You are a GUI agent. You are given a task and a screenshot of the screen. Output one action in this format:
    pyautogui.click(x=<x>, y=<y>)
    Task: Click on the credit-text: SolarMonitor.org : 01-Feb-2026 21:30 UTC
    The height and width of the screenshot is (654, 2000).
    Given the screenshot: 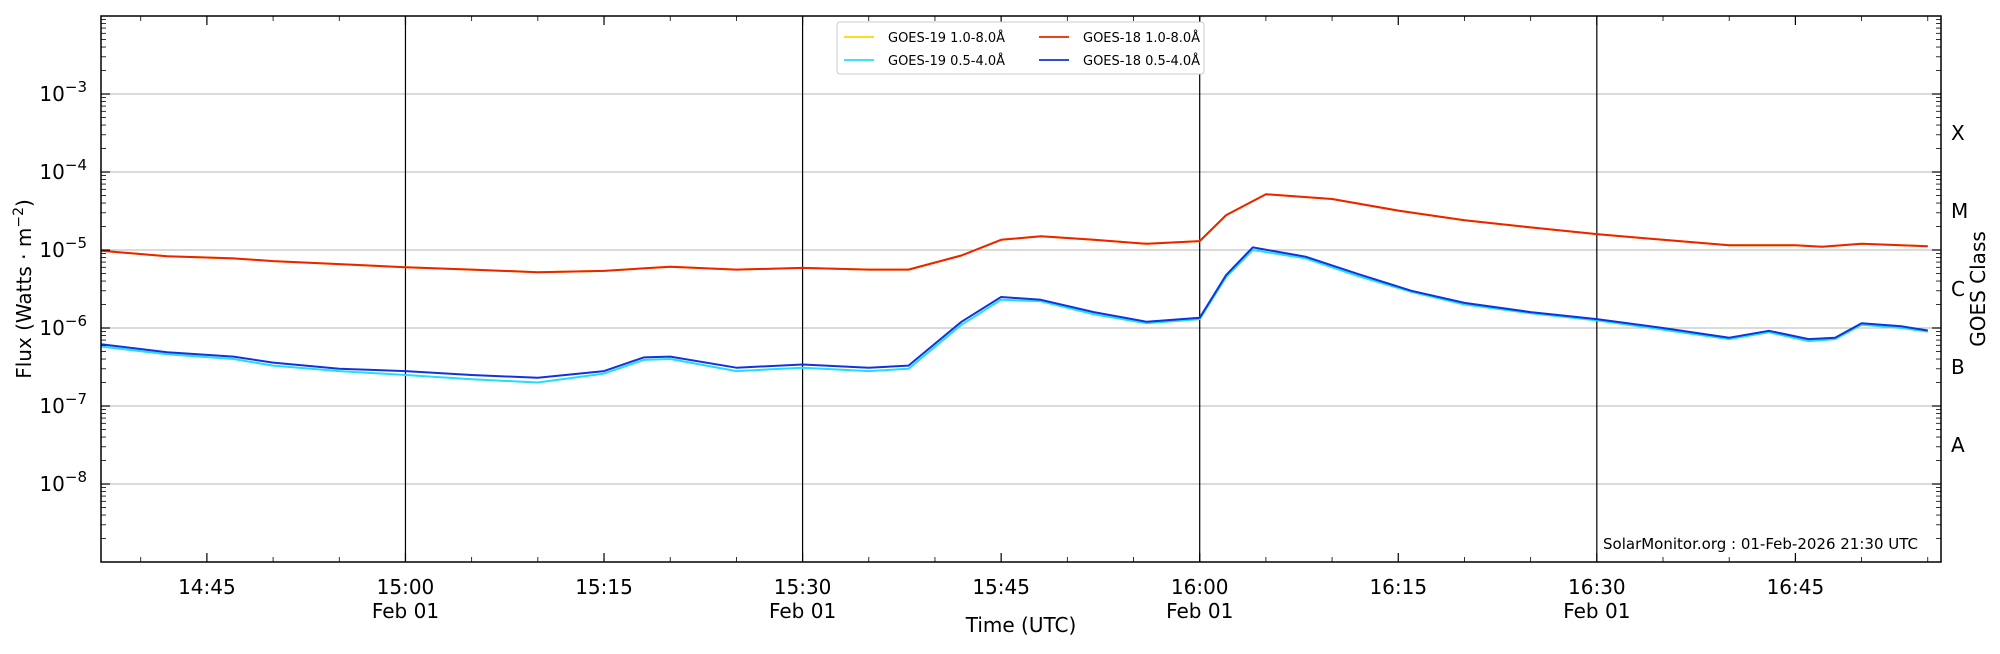 What is the action you would take?
    pyautogui.click(x=1760, y=544)
    